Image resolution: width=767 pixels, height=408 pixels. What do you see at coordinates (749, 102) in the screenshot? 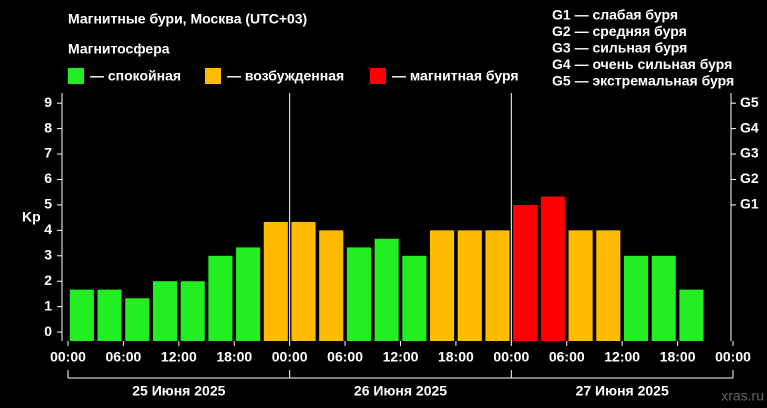
I see `y2-tick-label: G5` at bounding box center [749, 102].